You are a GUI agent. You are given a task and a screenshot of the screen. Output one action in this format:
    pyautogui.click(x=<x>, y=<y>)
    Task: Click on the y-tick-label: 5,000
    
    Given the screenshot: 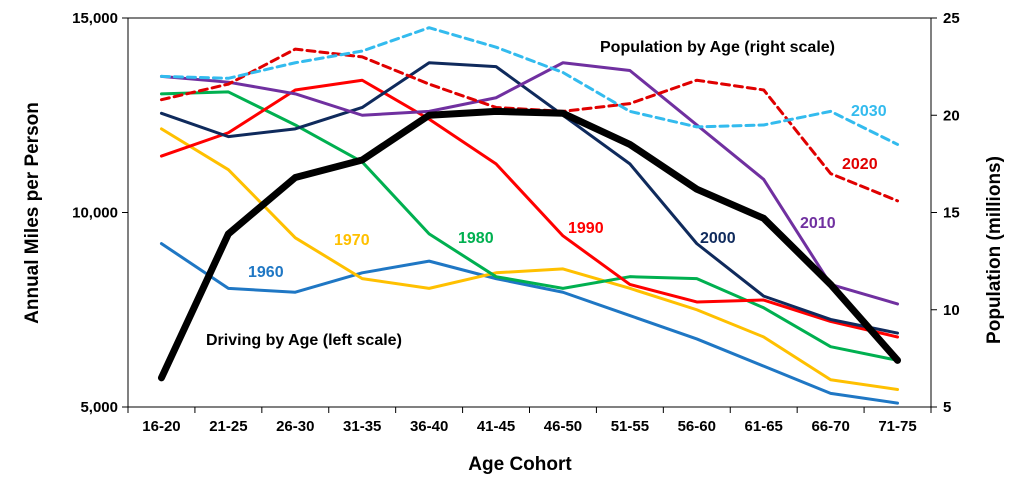 What is the action you would take?
    pyautogui.click(x=99, y=407)
    